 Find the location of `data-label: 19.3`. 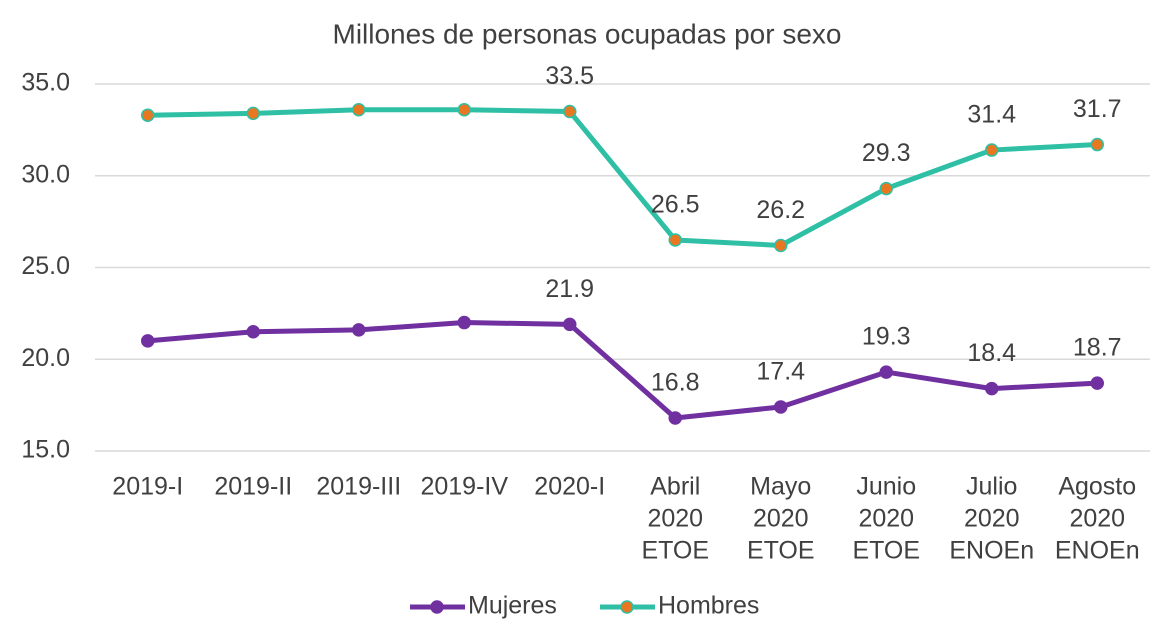

data-label: 19.3 is located at coordinates (886, 337).